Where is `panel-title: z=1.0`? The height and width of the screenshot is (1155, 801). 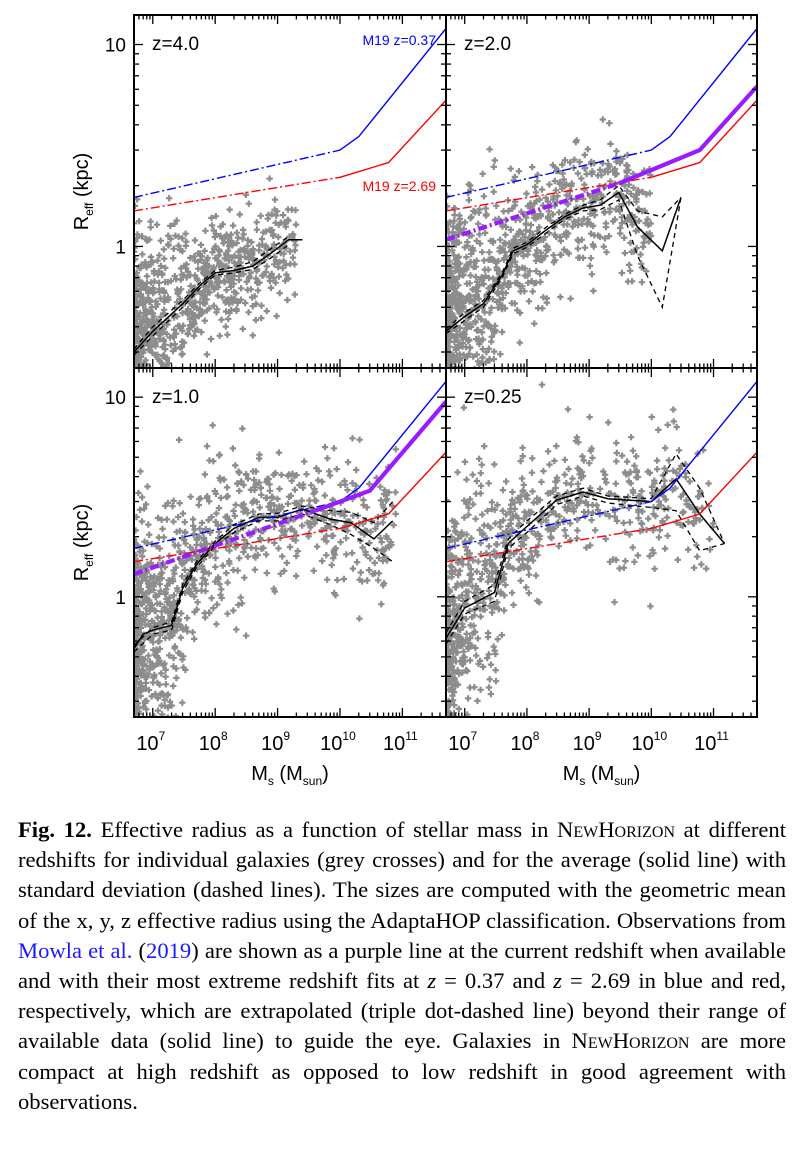
panel-title: z=1.0 is located at coordinates (175, 397).